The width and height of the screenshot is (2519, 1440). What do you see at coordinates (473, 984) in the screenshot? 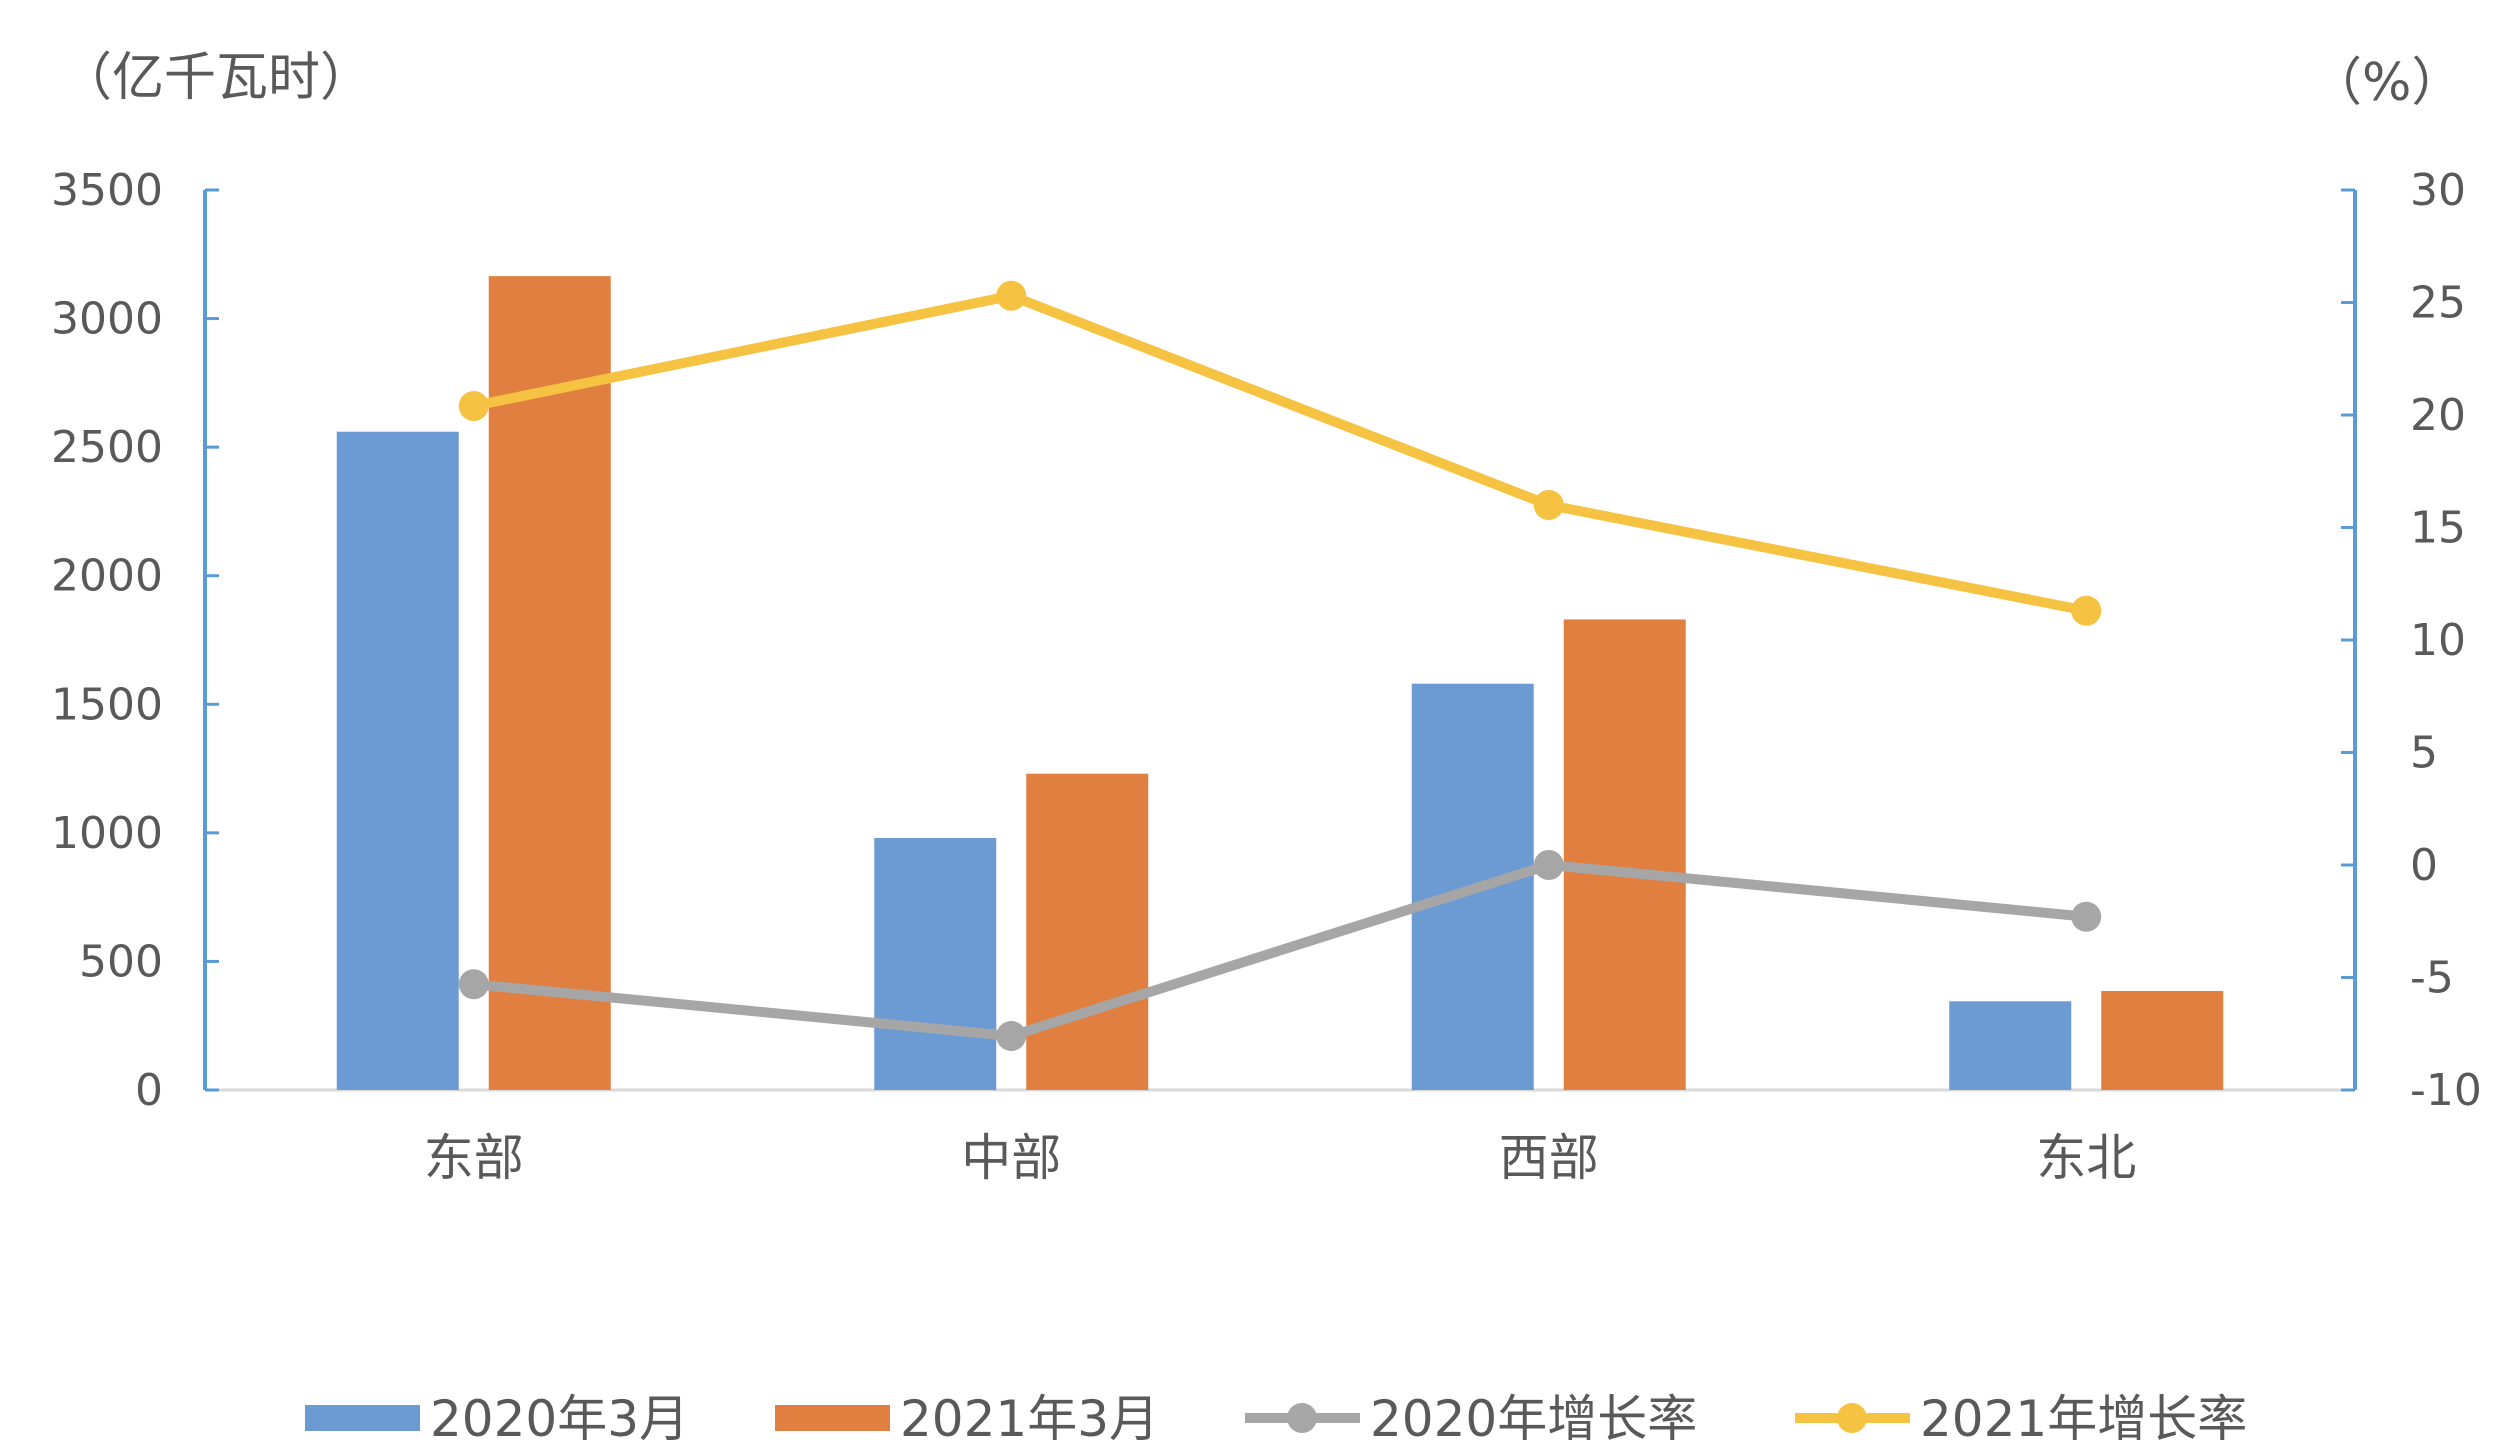
I see `point-2020年增长率-东部` at bounding box center [473, 984].